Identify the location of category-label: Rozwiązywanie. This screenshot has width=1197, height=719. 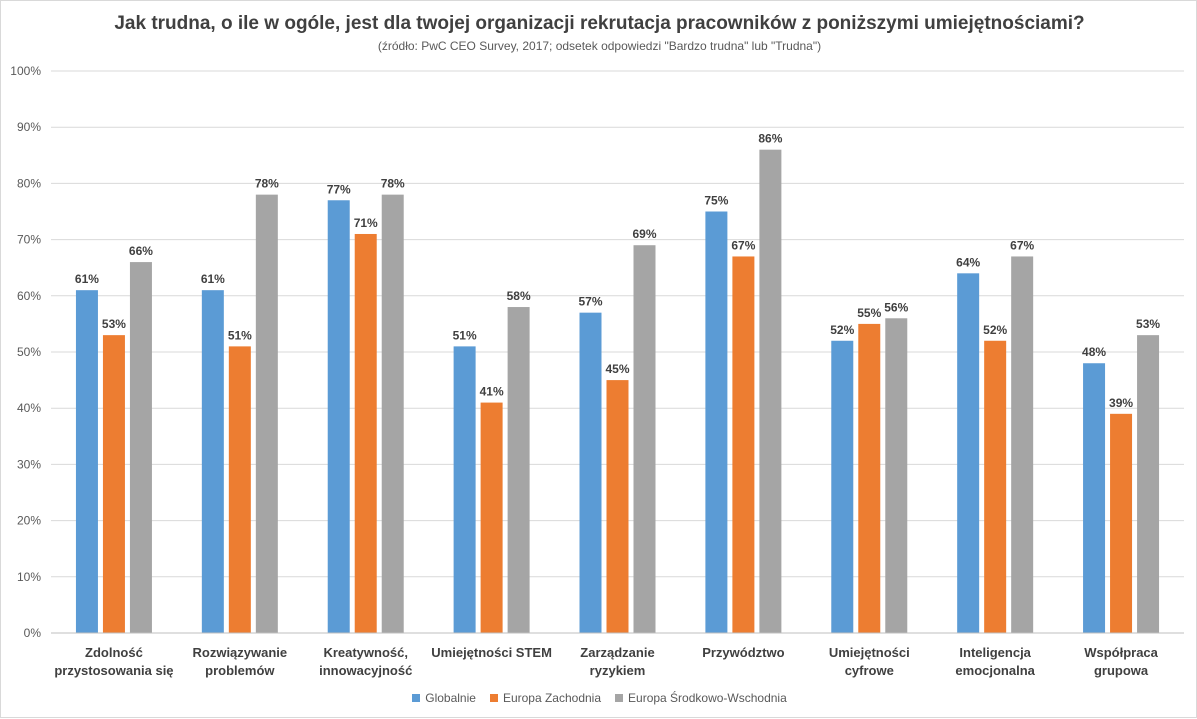
(240, 652).